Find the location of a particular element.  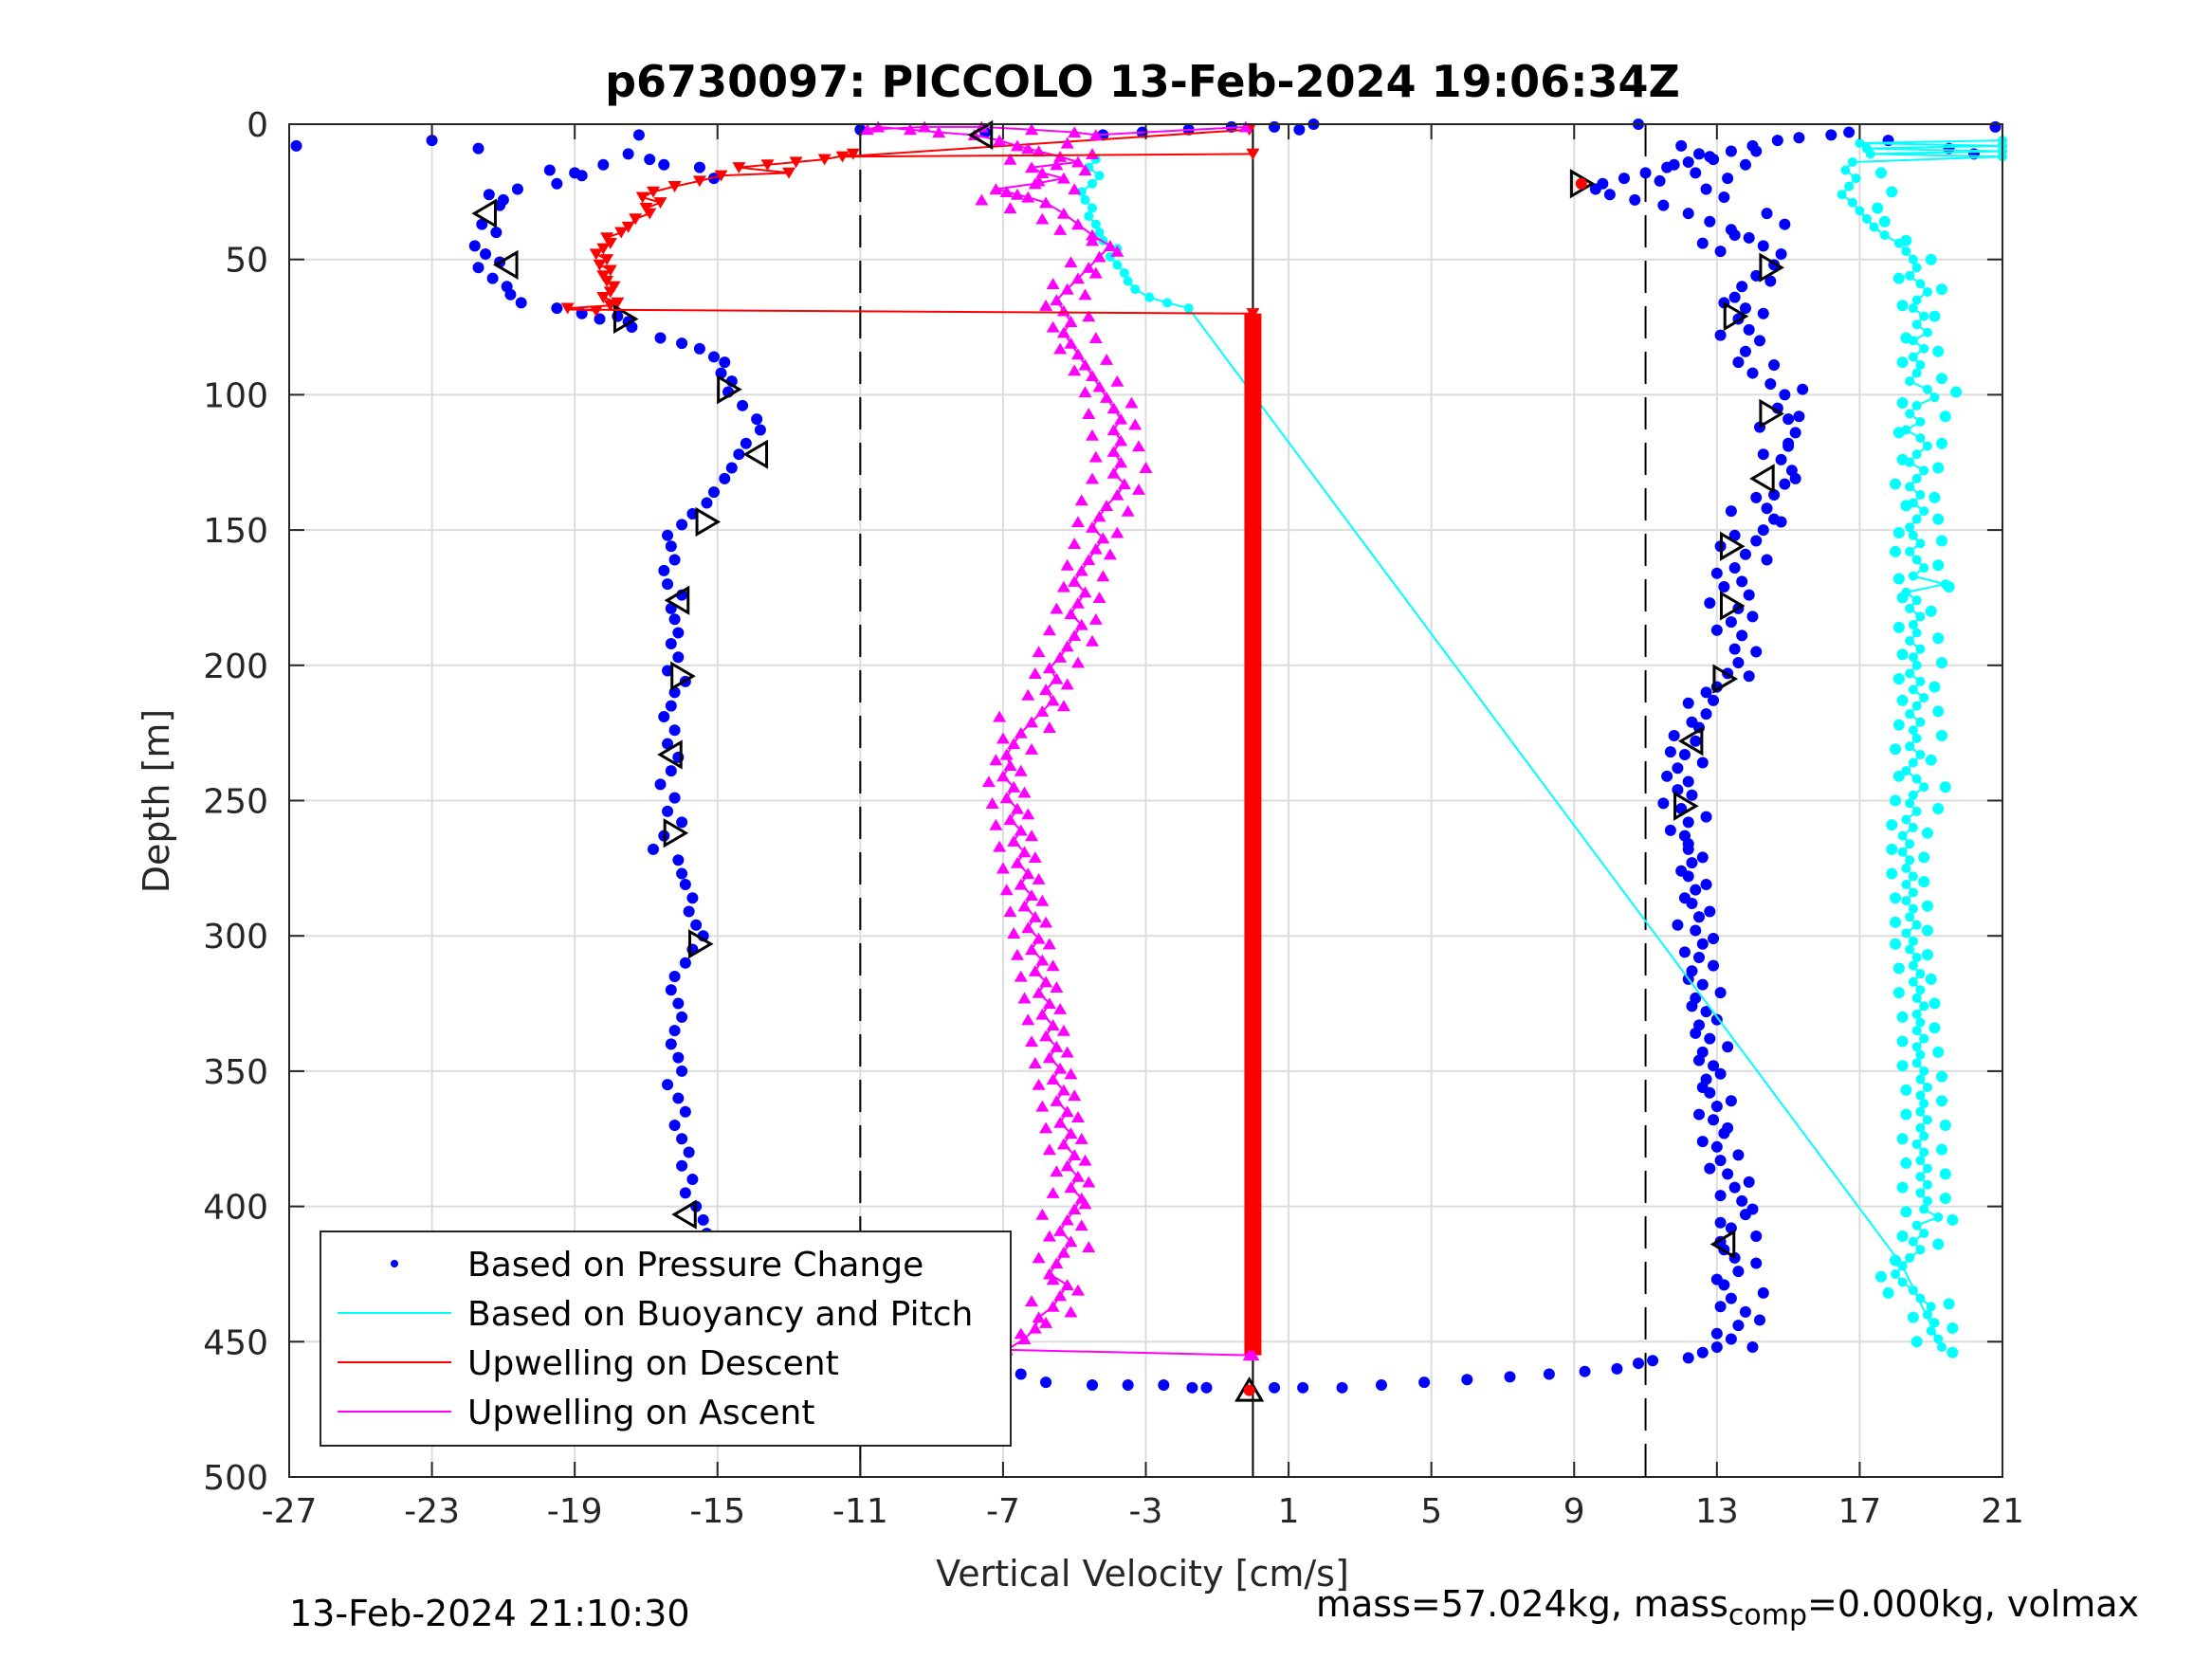

open-triangle-marker is located at coordinates (505, 265).